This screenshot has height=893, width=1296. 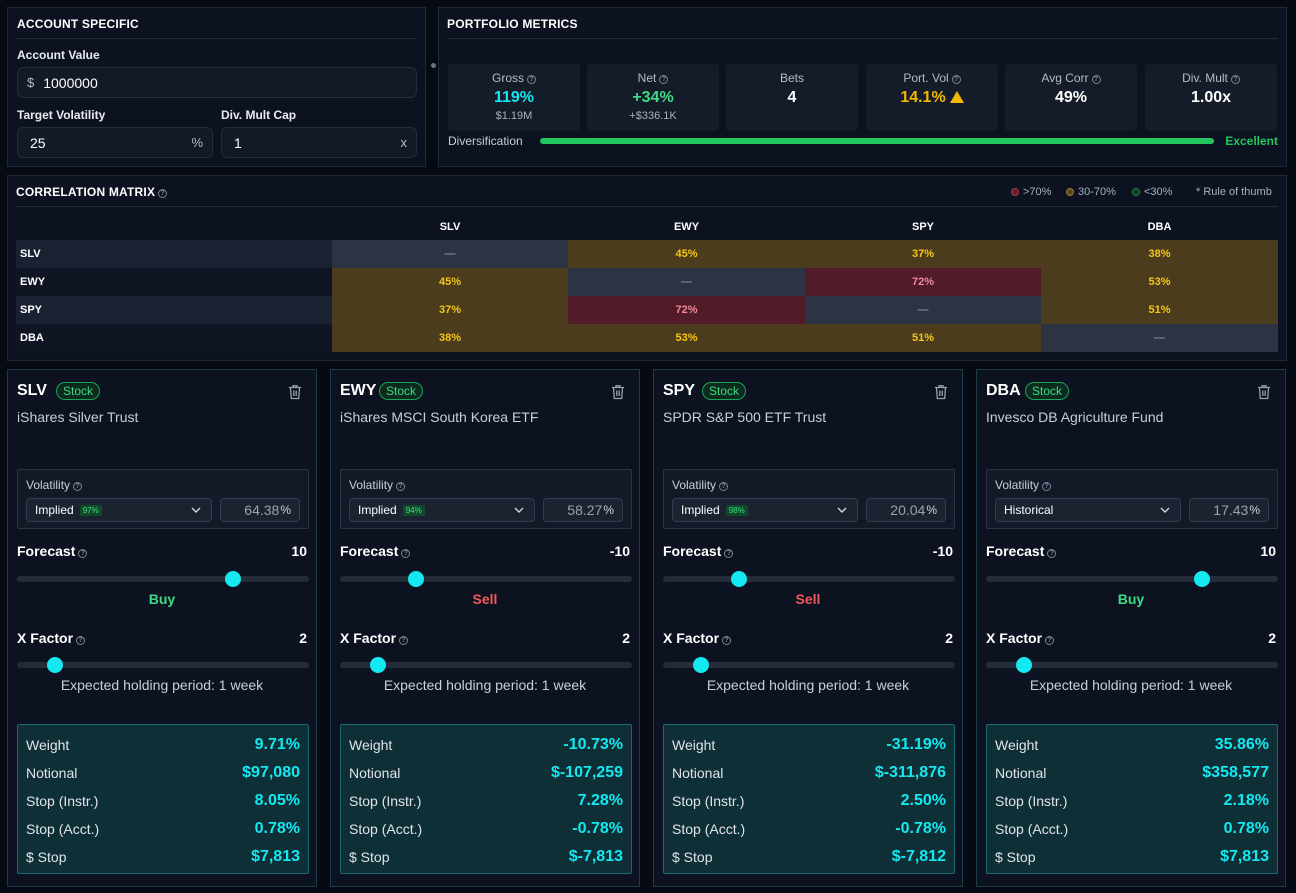 I want to click on stat-label: Stop (Acct.), so click(x=63, y=829).